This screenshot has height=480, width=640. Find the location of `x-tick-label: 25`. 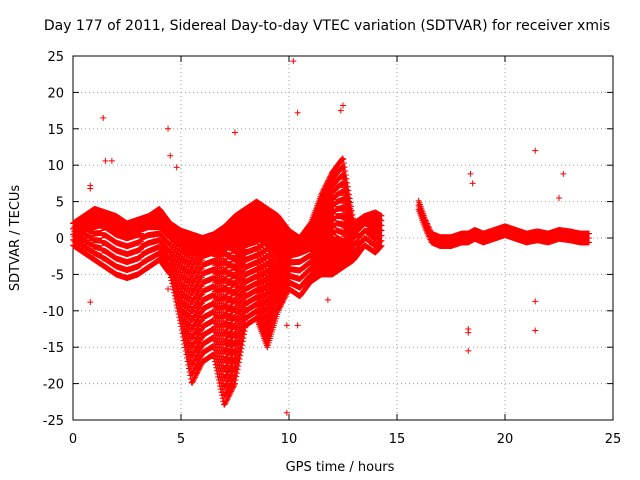

x-tick-label: 25 is located at coordinates (613, 439).